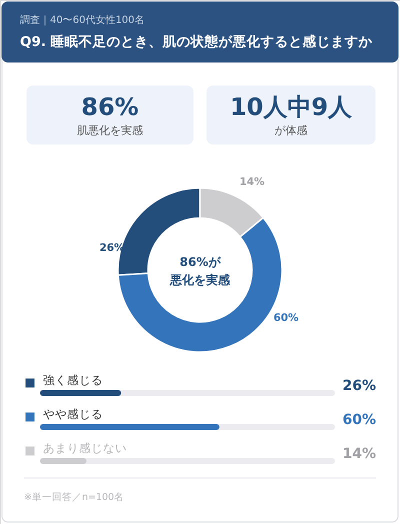  Describe the element at coordinates (359, 420) in the screenshot. I see `text: 60%` at that location.